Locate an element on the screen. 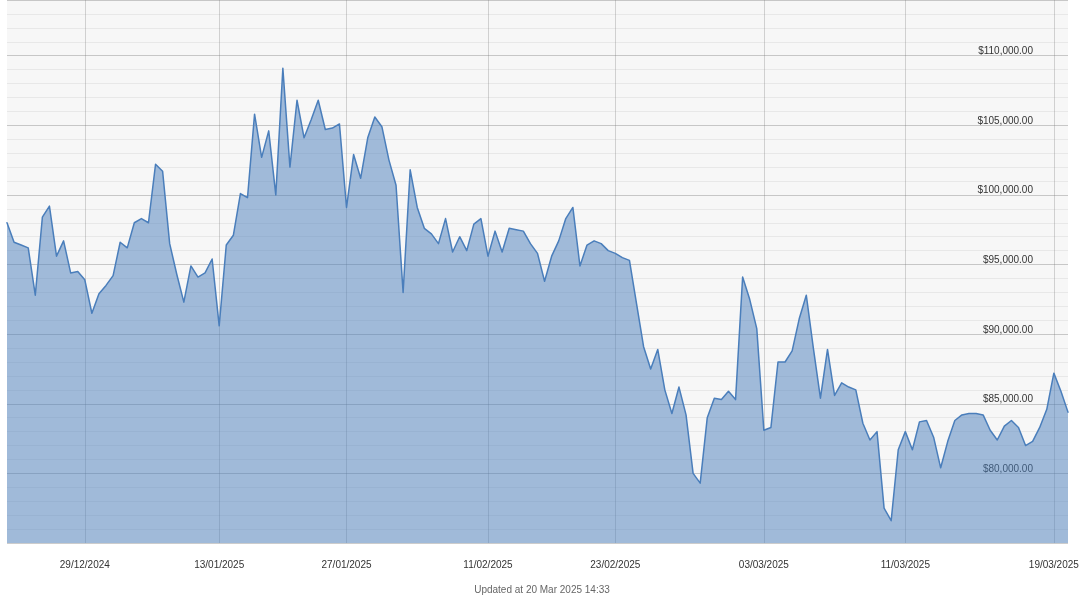 Image resolution: width=1084 pixels, height=596 pixels. y-tick-label: $80,000.00 is located at coordinates (1008, 468).